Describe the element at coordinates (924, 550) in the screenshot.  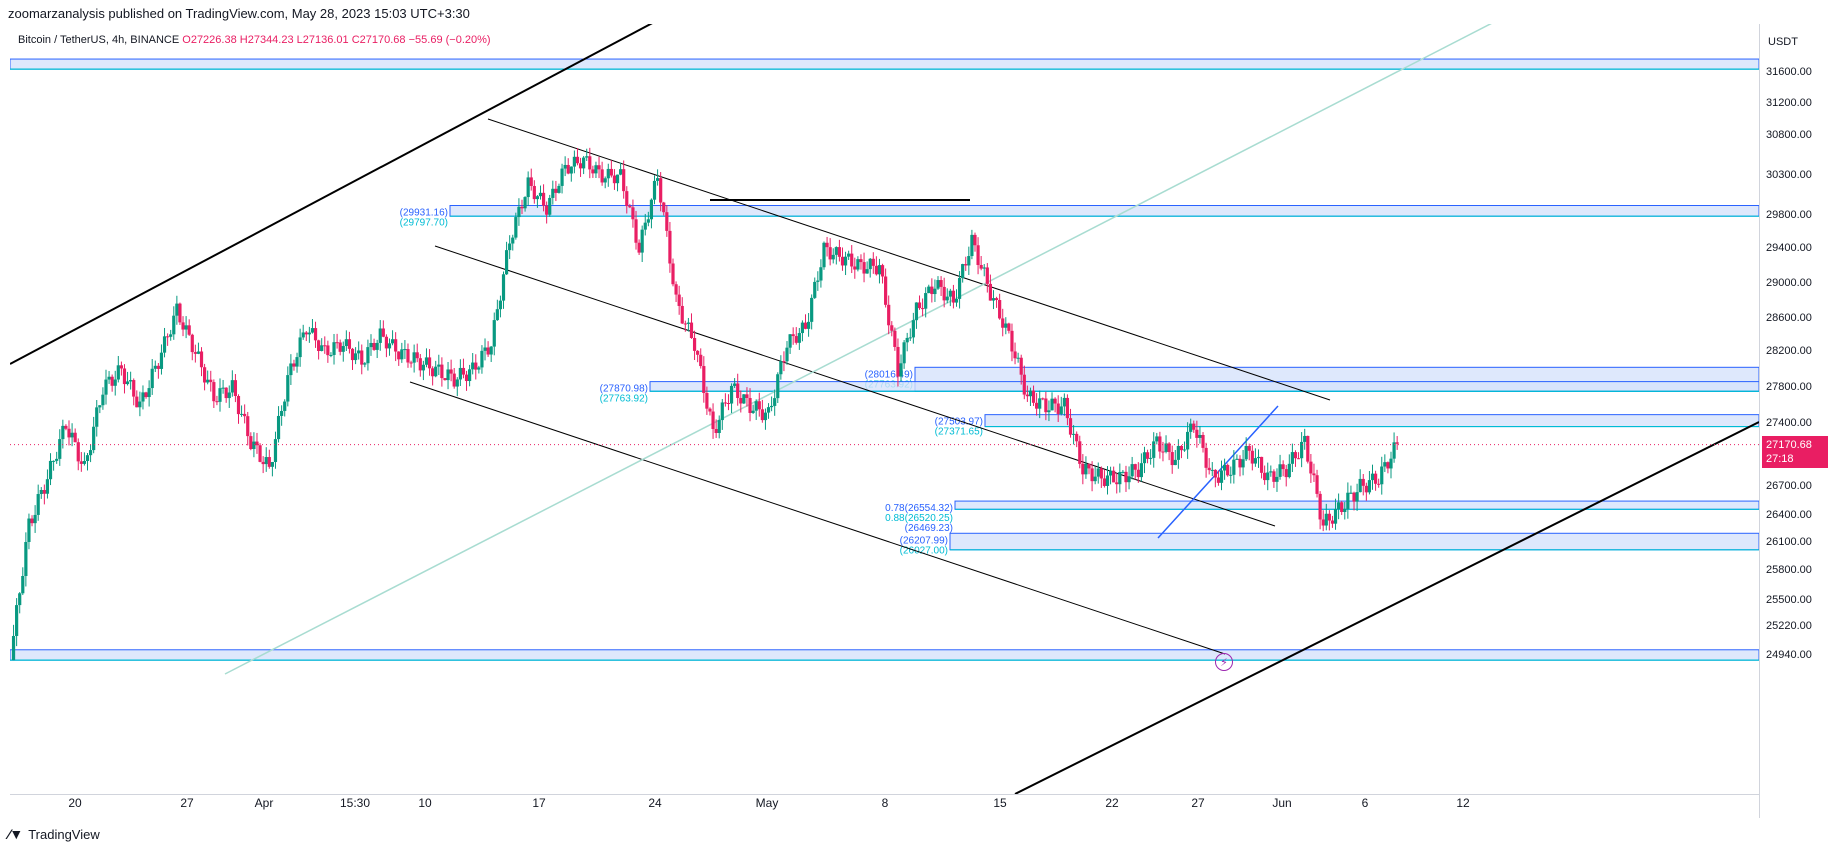
I see `zone-label-6-1: (26027.00)` at that location.